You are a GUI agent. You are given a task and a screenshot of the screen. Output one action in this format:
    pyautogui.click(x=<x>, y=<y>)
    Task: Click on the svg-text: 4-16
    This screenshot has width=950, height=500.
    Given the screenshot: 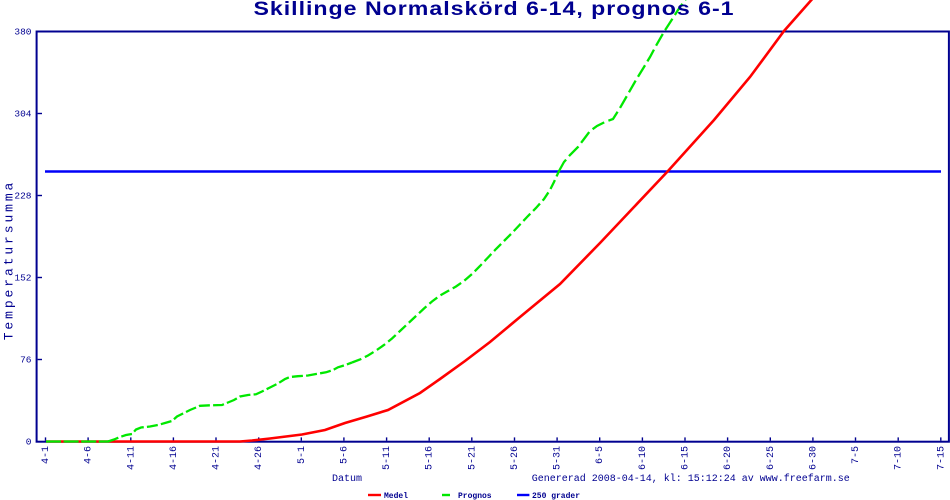 What is the action you would take?
    pyautogui.click(x=174, y=458)
    